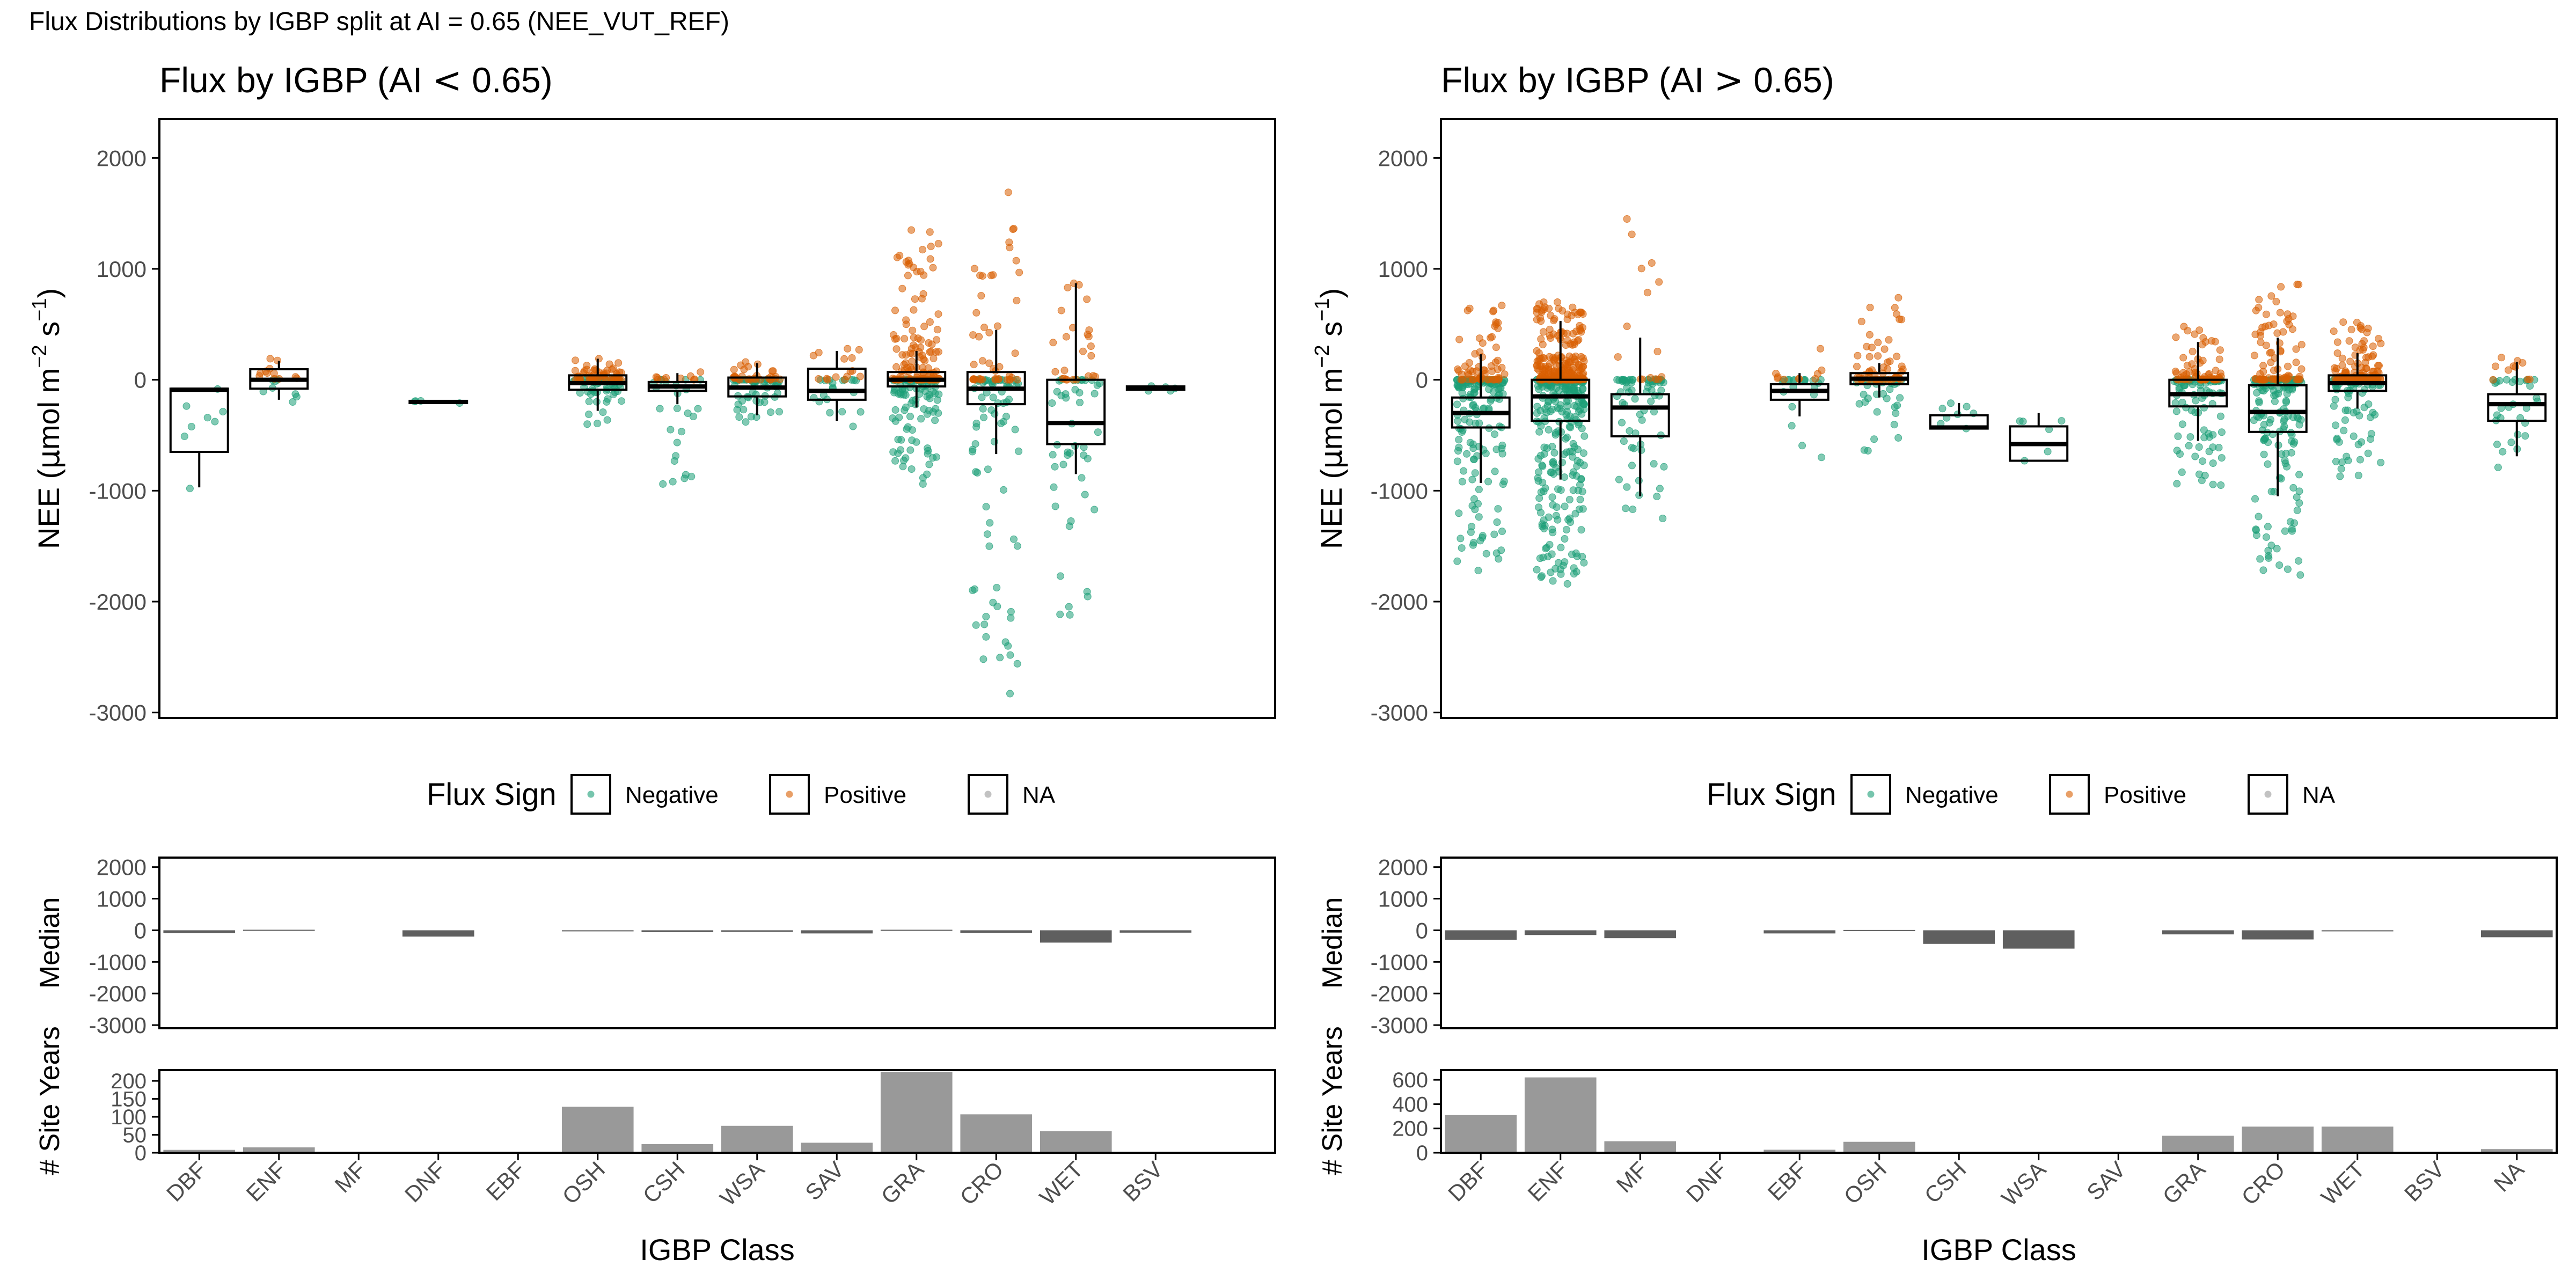 This screenshot has width=2576, height=1288. What do you see at coordinates (49, 1100) in the screenshot?
I see `count-y-axis-label: # Site Years` at bounding box center [49, 1100].